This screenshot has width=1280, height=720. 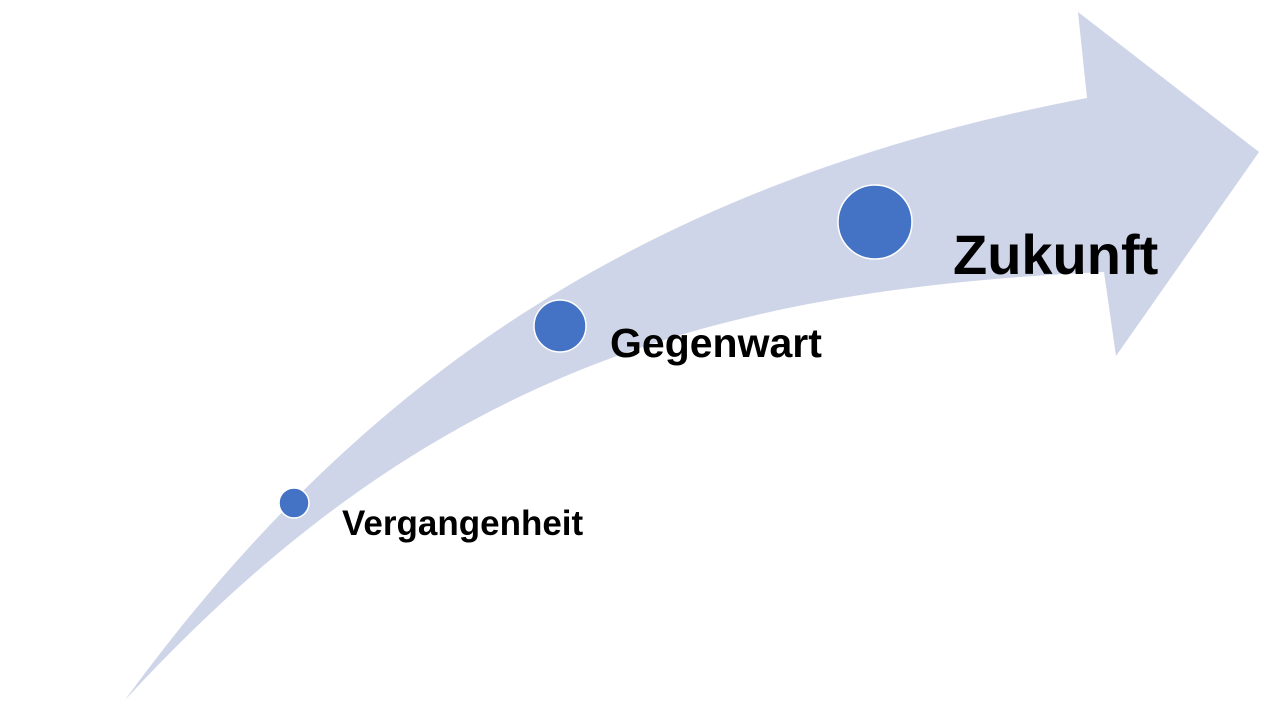 What do you see at coordinates (294, 503) in the screenshot?
I see `past-dot` at bounding box center [294, 503].